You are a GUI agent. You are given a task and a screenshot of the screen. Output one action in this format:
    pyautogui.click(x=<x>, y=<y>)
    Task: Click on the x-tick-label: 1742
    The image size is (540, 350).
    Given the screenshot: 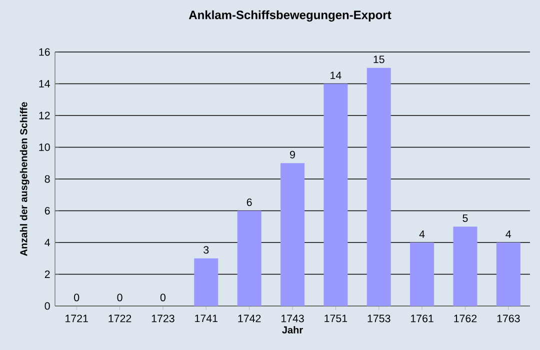 What is the action you would take?
    pyautogui.click(x=249, y=318)
    